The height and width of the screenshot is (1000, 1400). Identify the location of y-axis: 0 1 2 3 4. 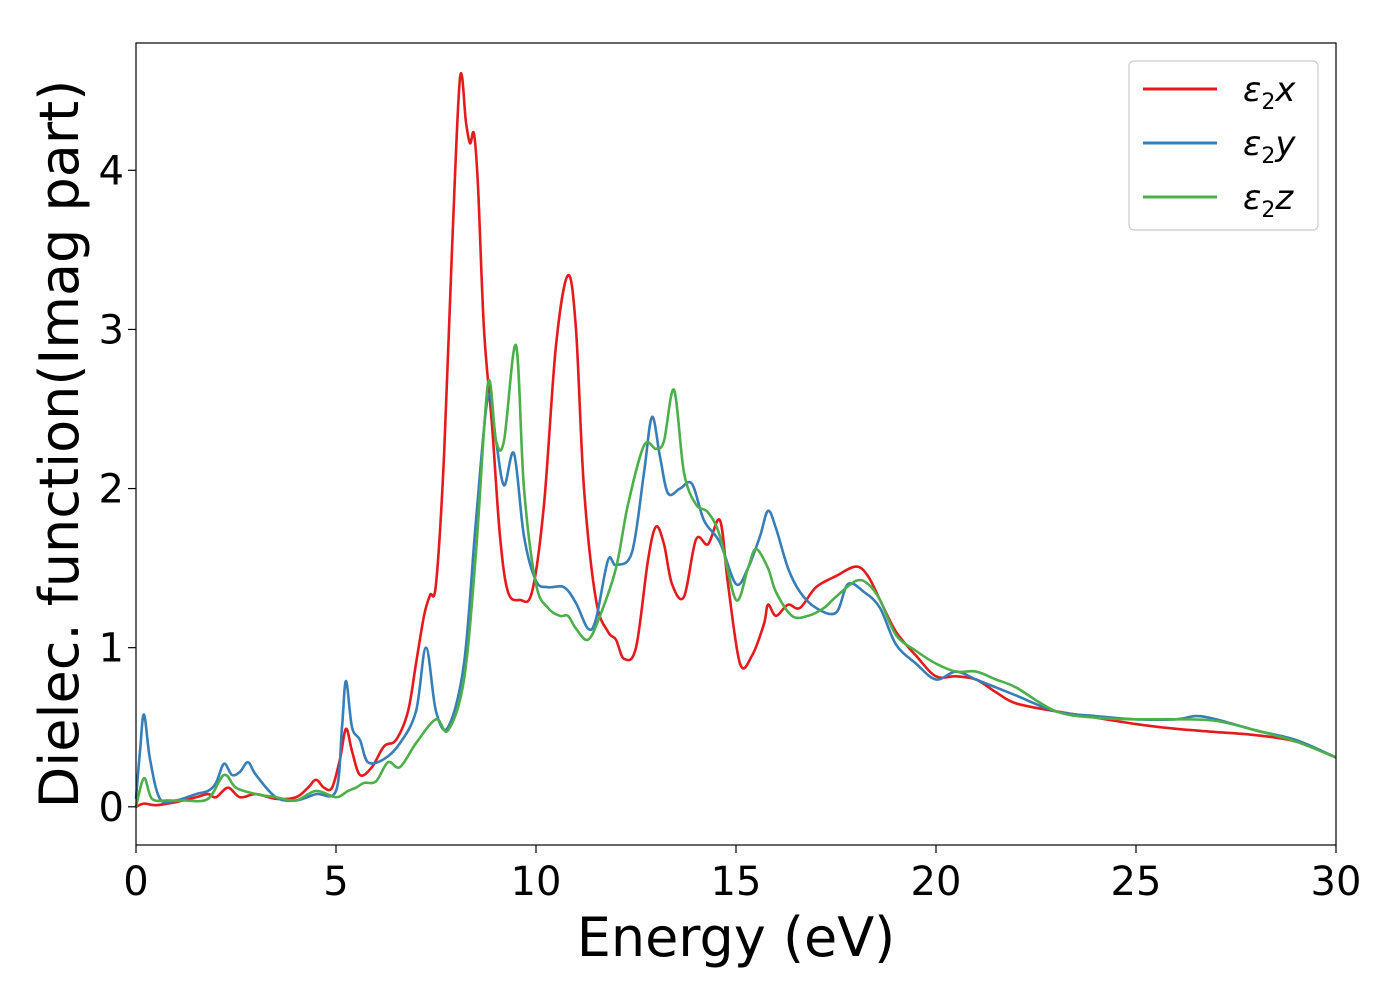
(117, 489).